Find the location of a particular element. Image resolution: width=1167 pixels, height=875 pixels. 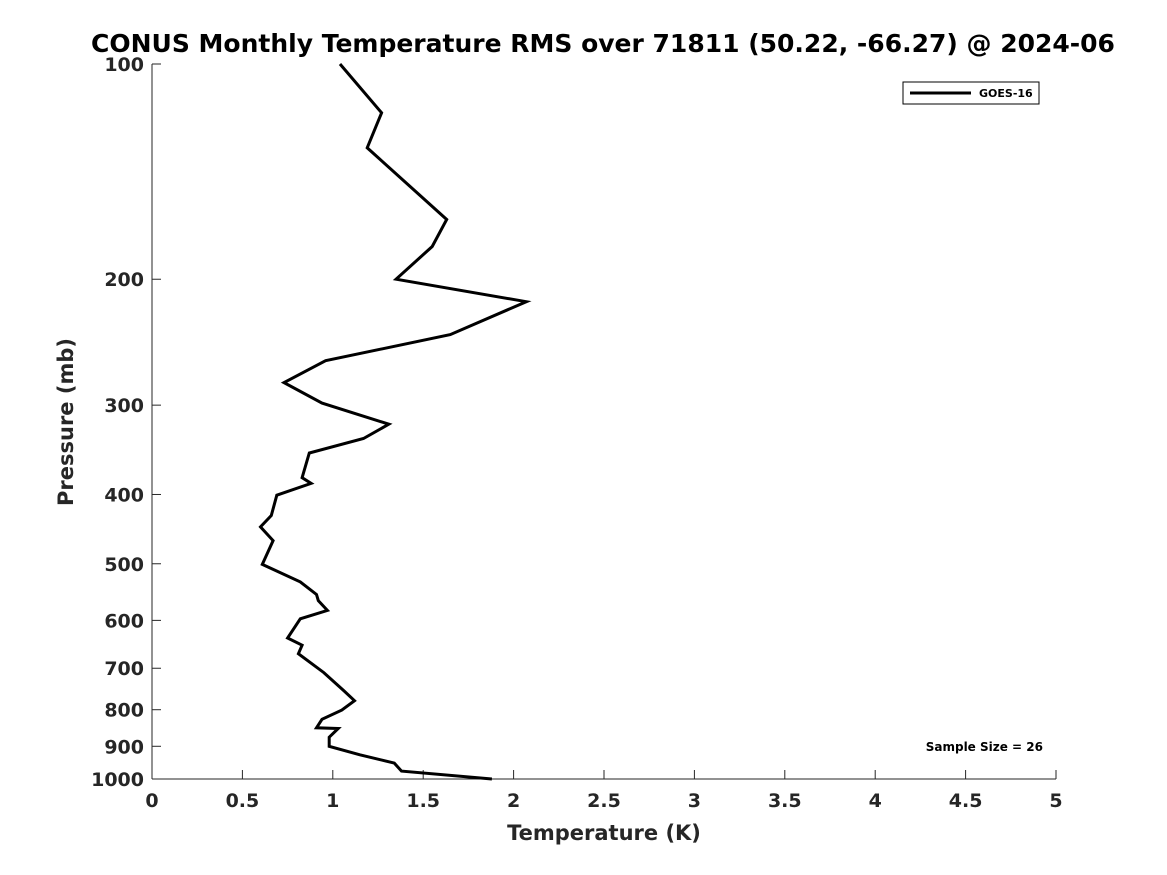

y-tick-label: 300 is located at coordinates (124, 406).